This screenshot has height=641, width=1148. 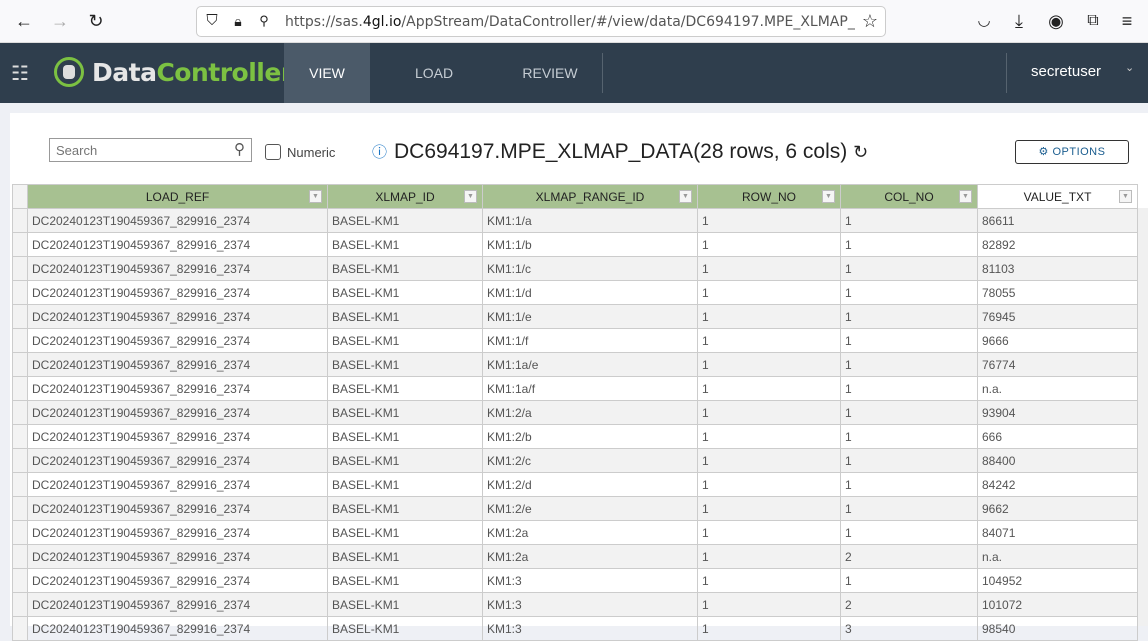 What do you see at coordinates (177, 196) in the screenshot?
I see `column-header-load-ref: LOAD_REF ▼` at bounding box center [177, 196].